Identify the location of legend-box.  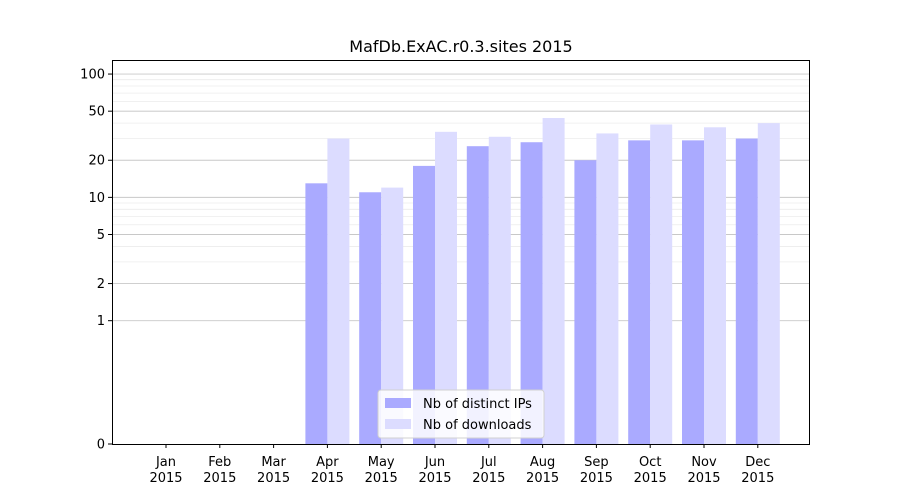
(461, 414).